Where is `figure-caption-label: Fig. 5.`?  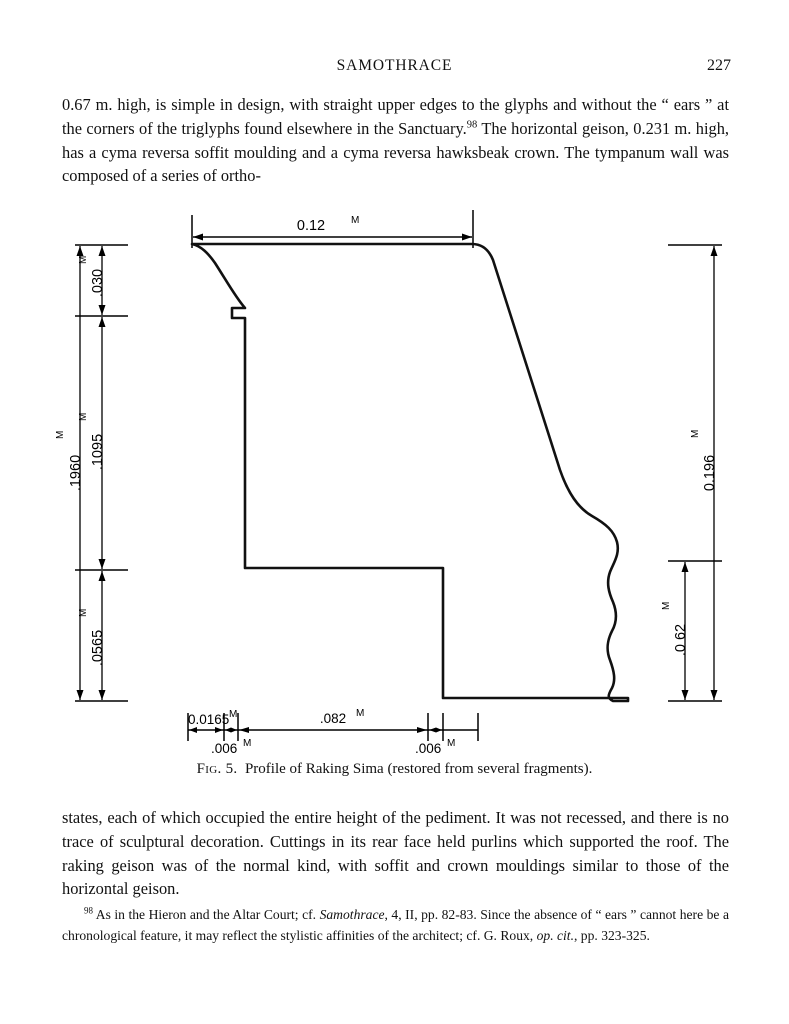
figure-caption-label: Fig. 5. is located at coordinates (217, 769).